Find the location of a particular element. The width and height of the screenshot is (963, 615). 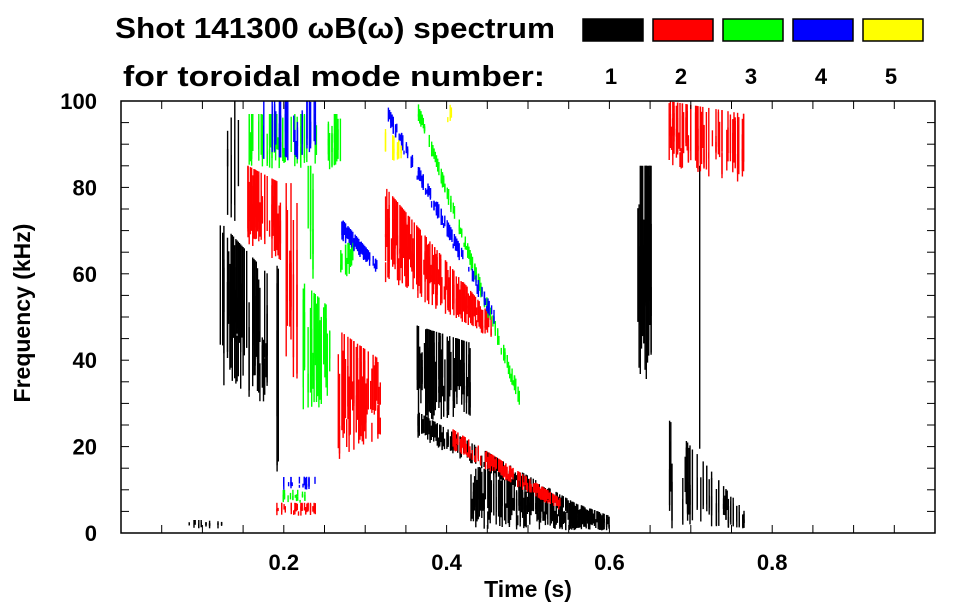

chart-title: Shot 141300 ωB(ω) spectrum is located at coordinates (335, 29).